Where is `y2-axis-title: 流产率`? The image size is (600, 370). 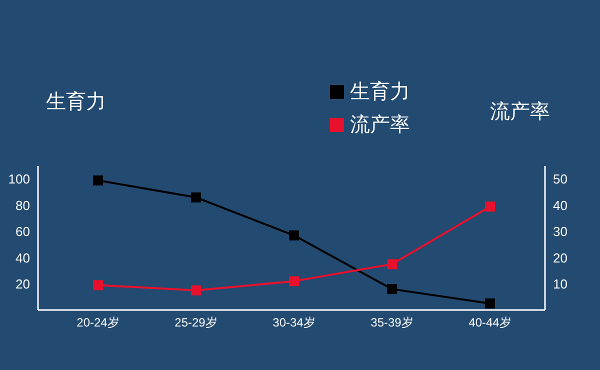
y2-axis-title: 流产率 is located at coordinates (520, 111).